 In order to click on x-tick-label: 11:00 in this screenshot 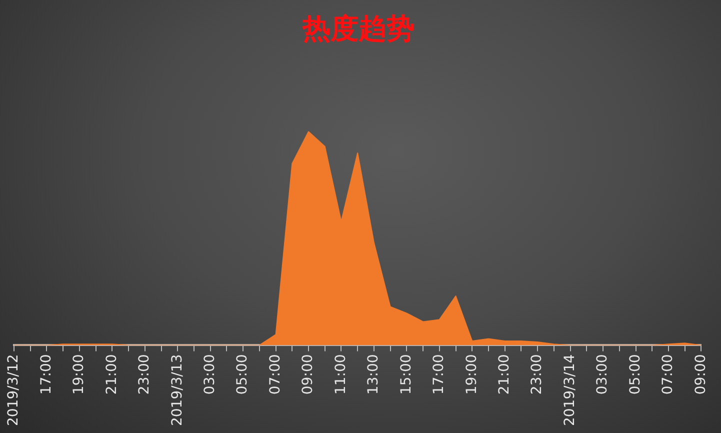, I will do `click(340, 374)`.